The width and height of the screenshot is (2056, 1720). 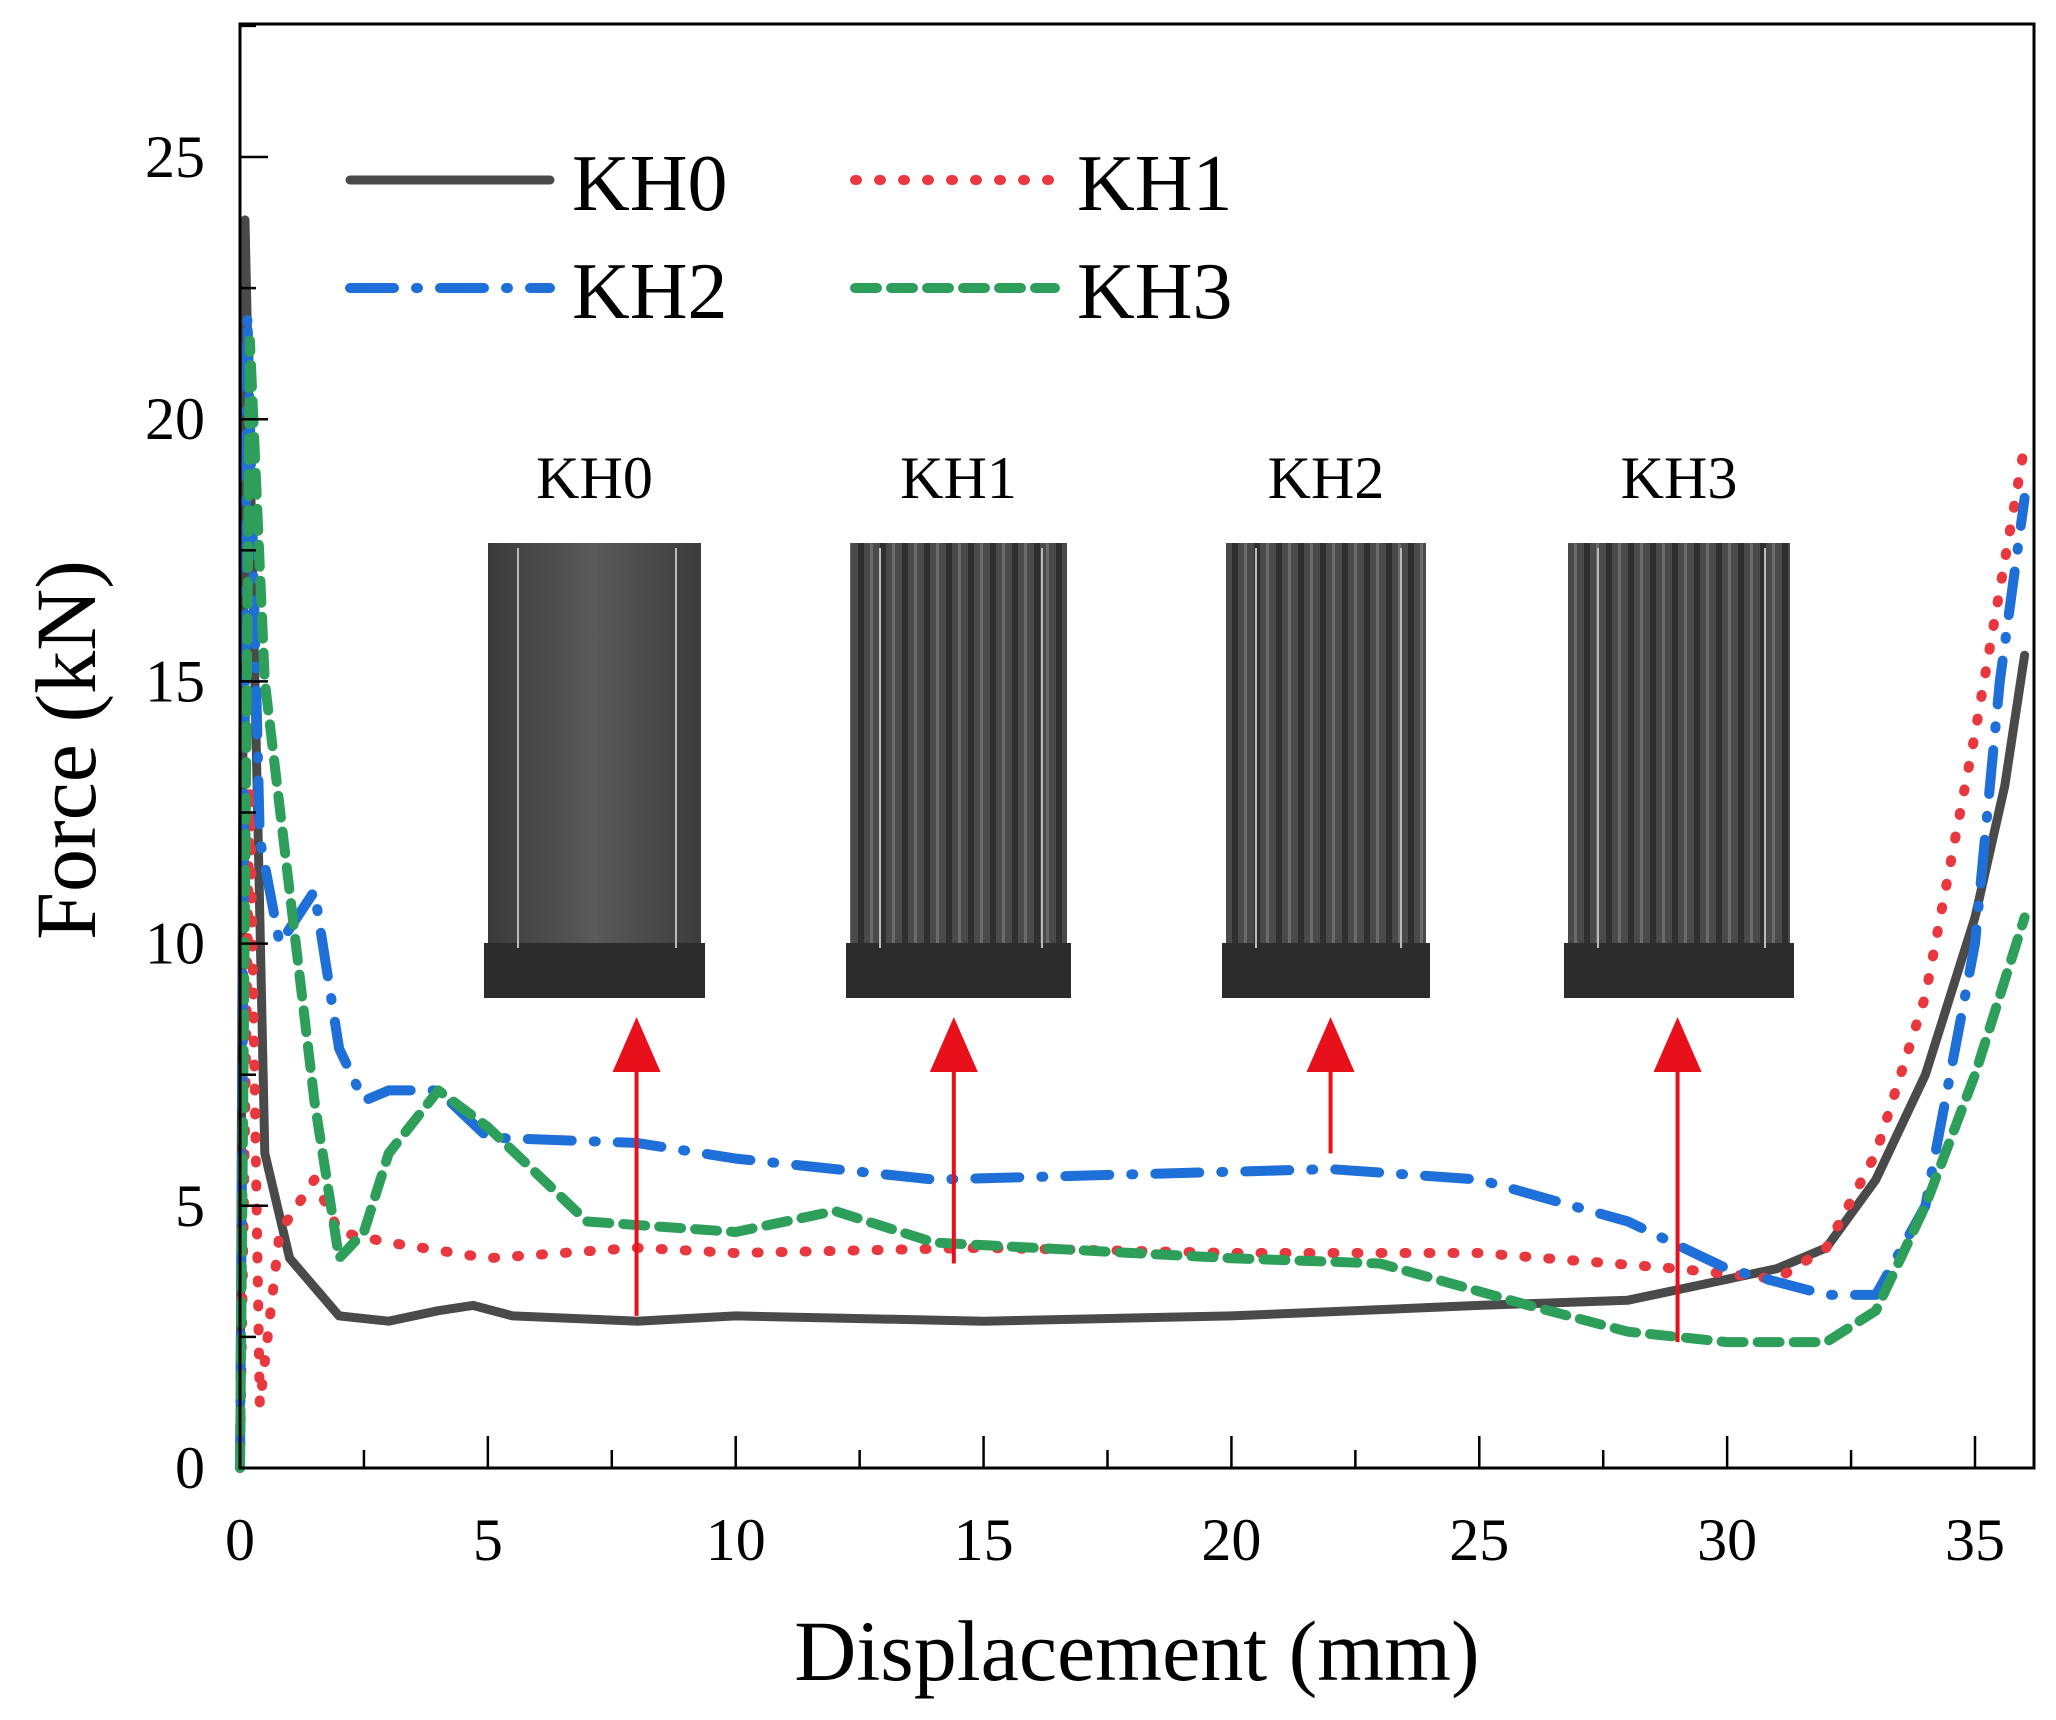 What do you see at coordinates (1326, 478) in the screenshot?
I see `inset-label: KH2` at bounding box center [1326, 478].